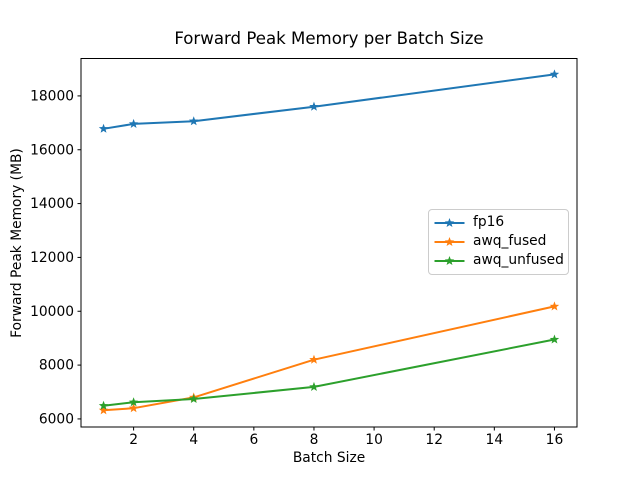 The height and width of the screenshot is (480, 640). Describe the element at coordinates (52, 96) in the screenshot. I see `y-tick-label: 18000` at that location.